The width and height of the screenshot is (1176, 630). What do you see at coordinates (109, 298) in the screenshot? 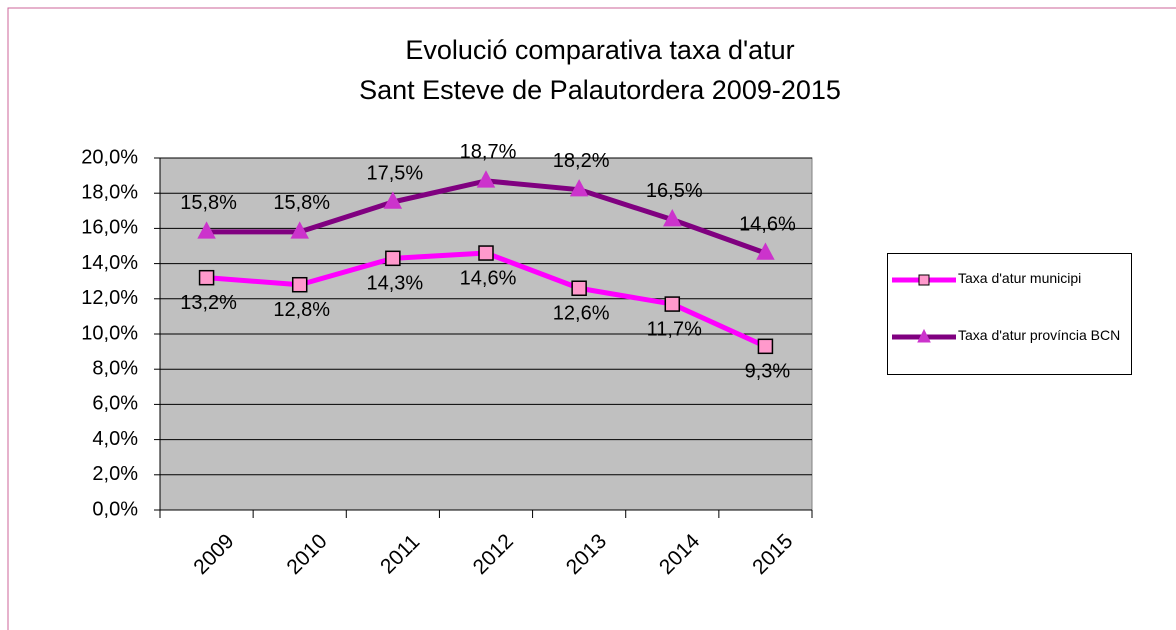
I see `y-tick-label: 12,0%` at bounding box center [109, 298].